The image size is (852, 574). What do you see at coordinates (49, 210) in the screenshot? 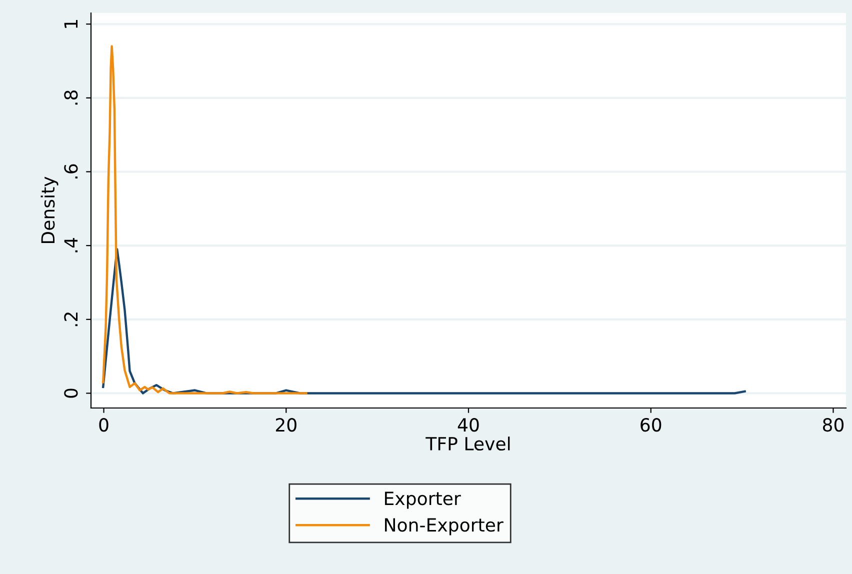
I see `y-axis-title: Density` at bounding box center [49, 210].